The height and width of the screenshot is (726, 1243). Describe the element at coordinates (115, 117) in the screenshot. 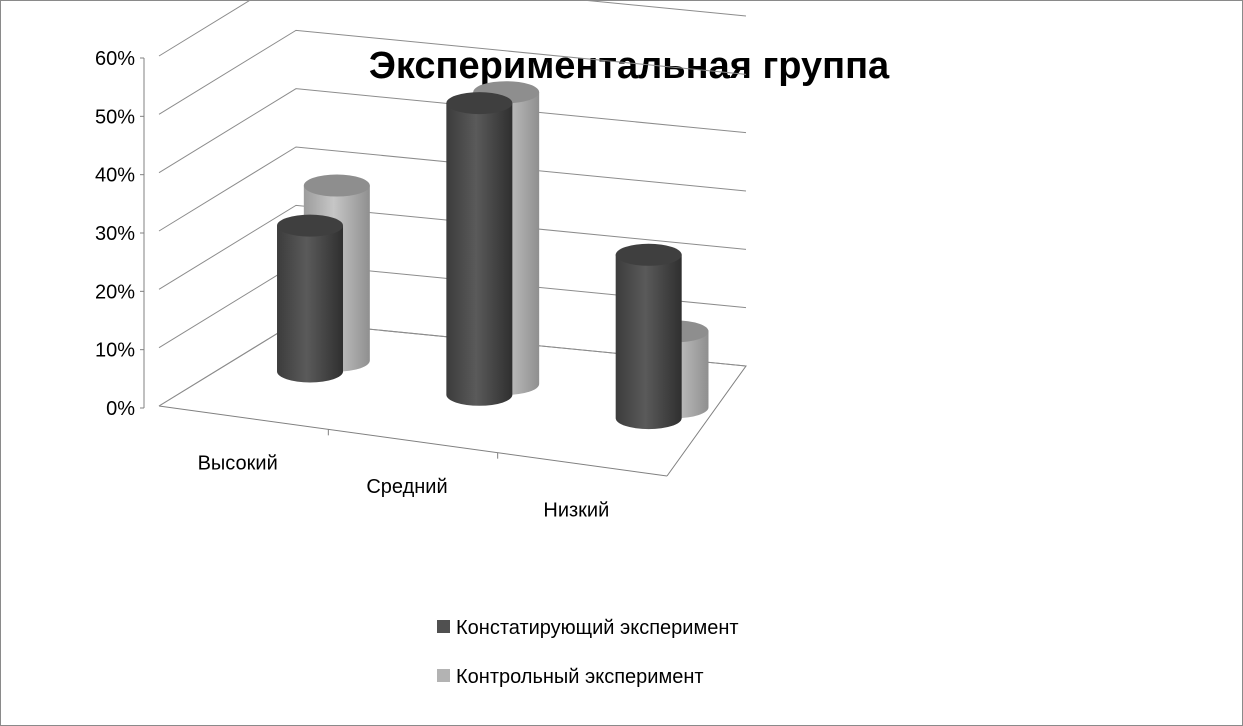

I see `y-tick-label: 50%` at that location.